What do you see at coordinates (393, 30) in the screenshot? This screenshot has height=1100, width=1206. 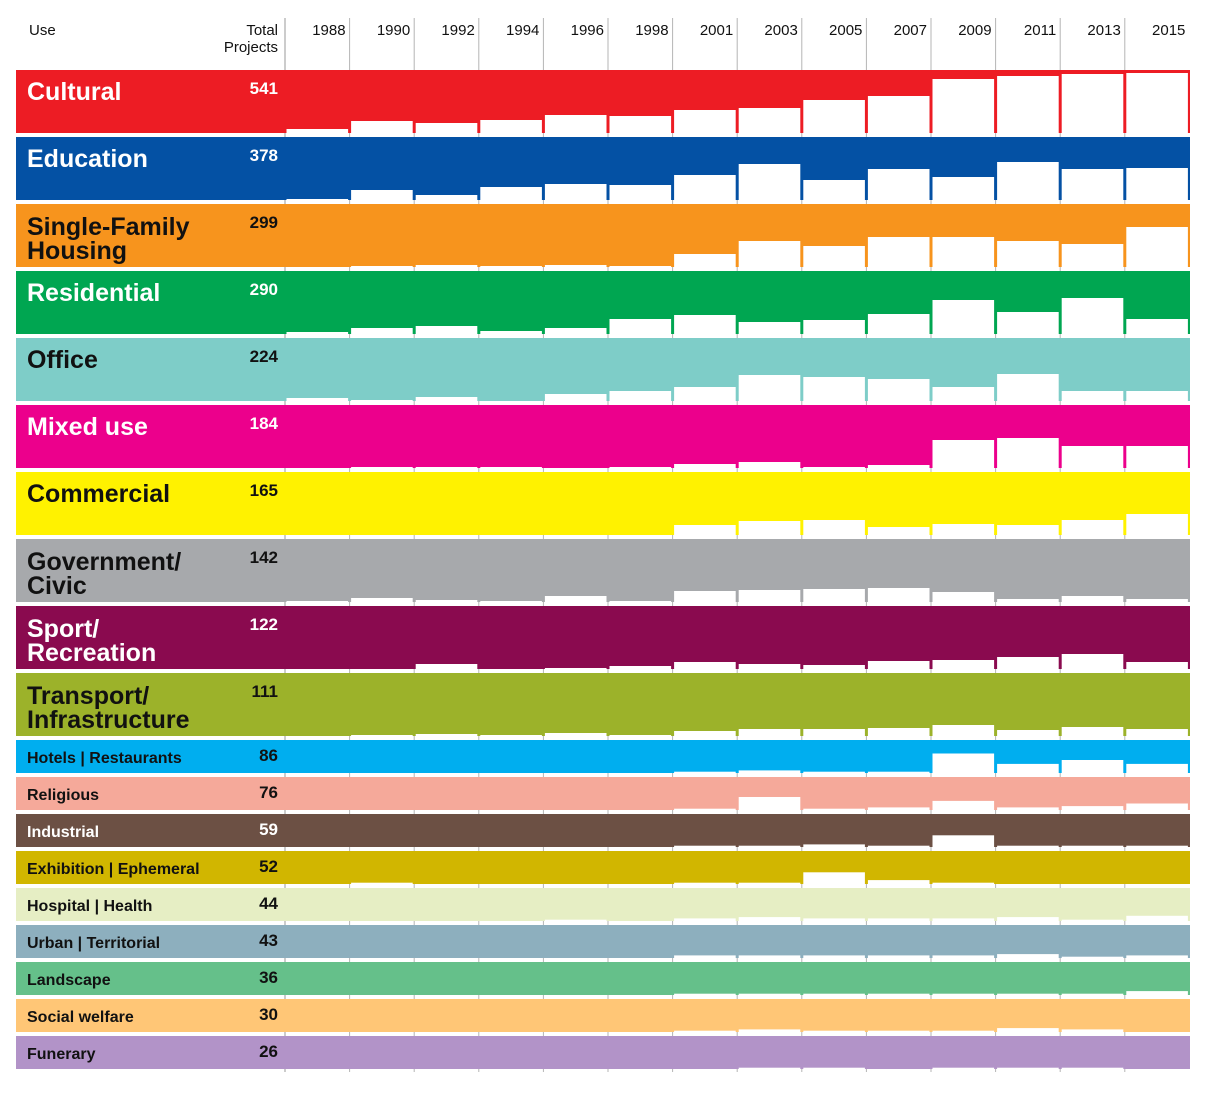 I see `year-tick-label: 1990` at bounding box center [393, 30].